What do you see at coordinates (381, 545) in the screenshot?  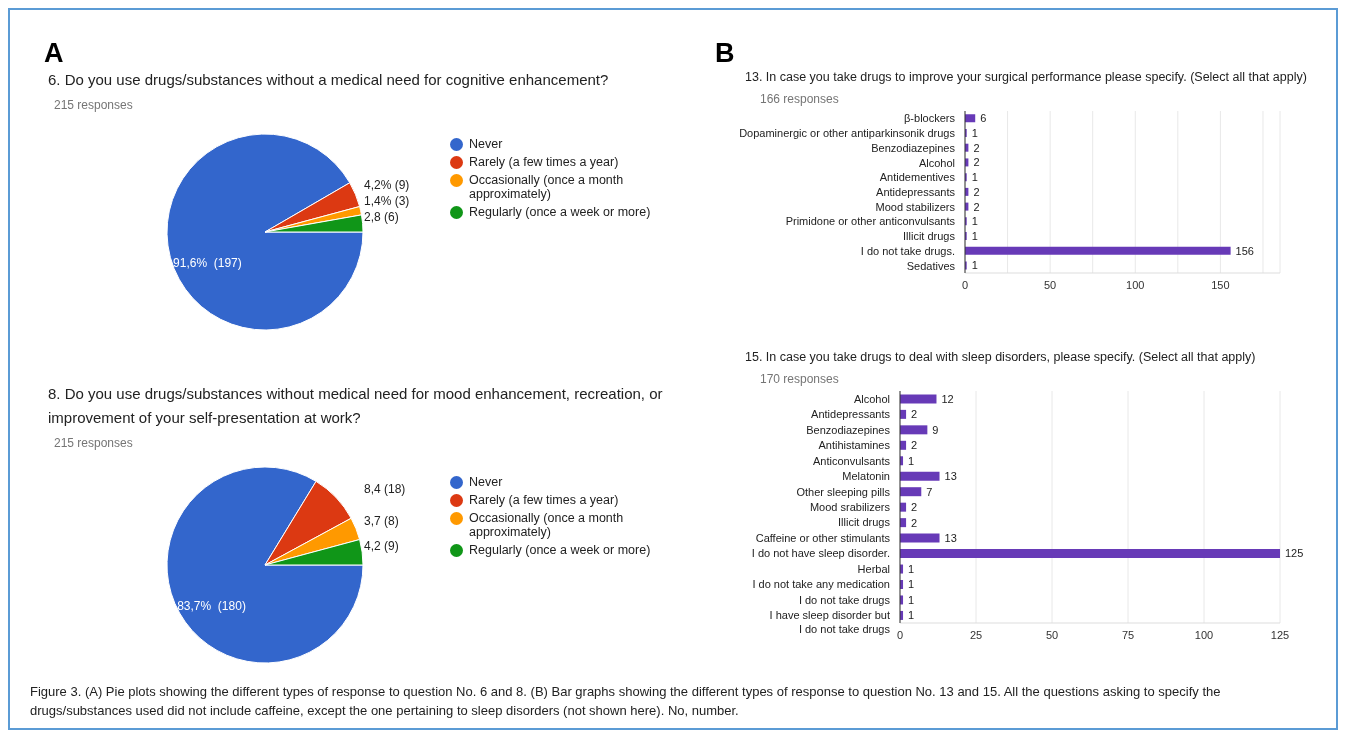 I see `data-label: 4,2 (9)` at bounding box center [381, 545].